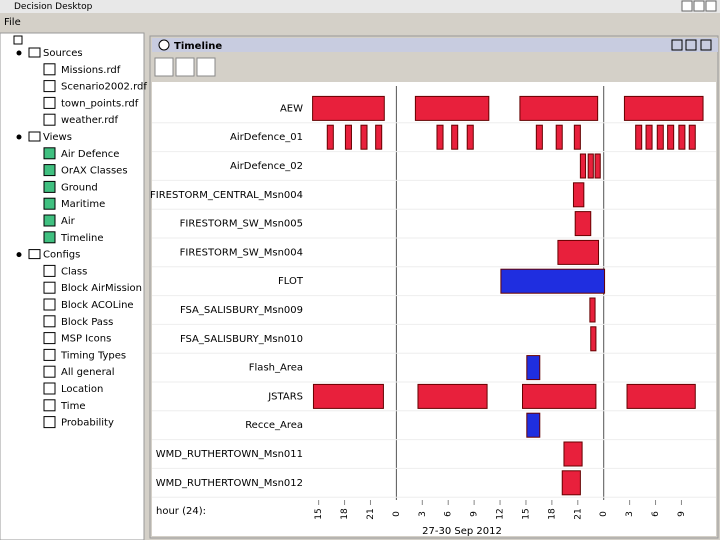 The width and height of the screenshot is (720, 540). What do you see at coordinates (266, 137) in the screenshot?
I see `row-label: AirDefence_01` at bounding box center [266, 137].